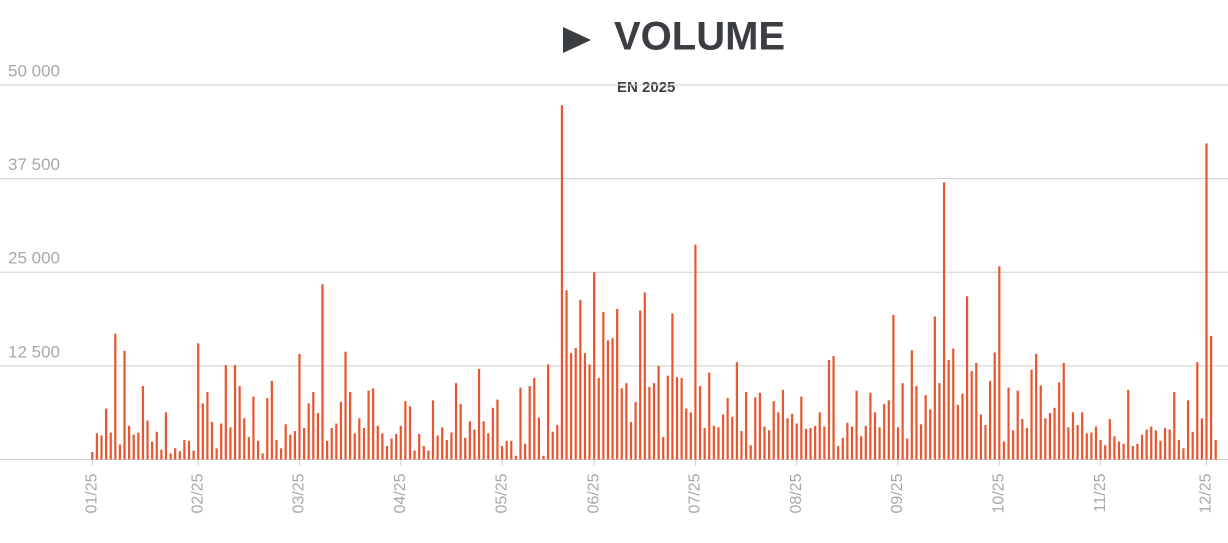 The height and width of the screenshot is (543, 1228). Describe the element at coordinates (1100, 492) in the screenshot. I see `x-tick-label: 11/25` at that location.